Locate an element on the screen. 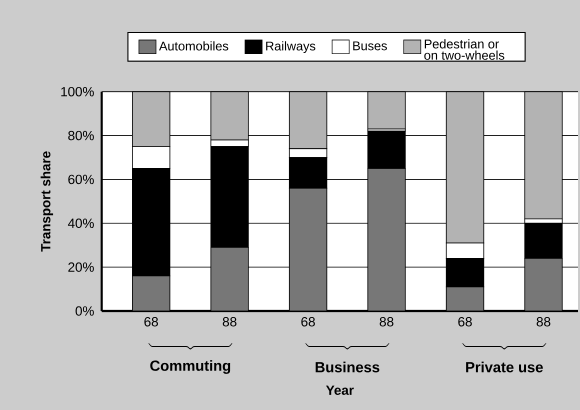  y-tick-label: 40% is located at coordinates (81, 223).